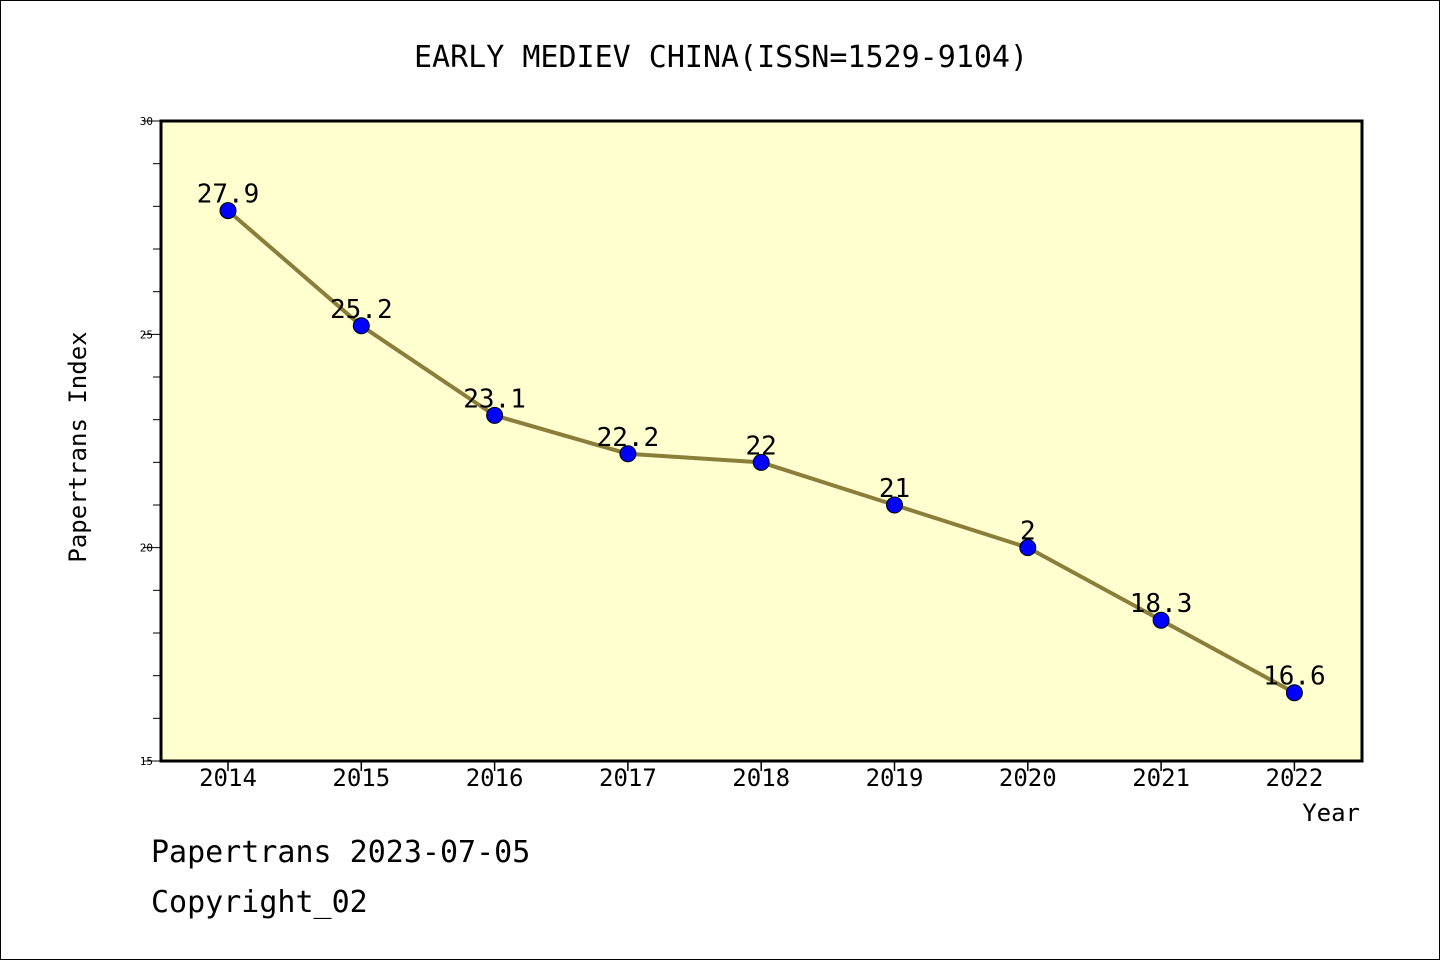 Image resolution: width=1440 pixels, height=961 pixels. I want to click on footer-date: Papertrans 2023-07-05, so click(341, 852).